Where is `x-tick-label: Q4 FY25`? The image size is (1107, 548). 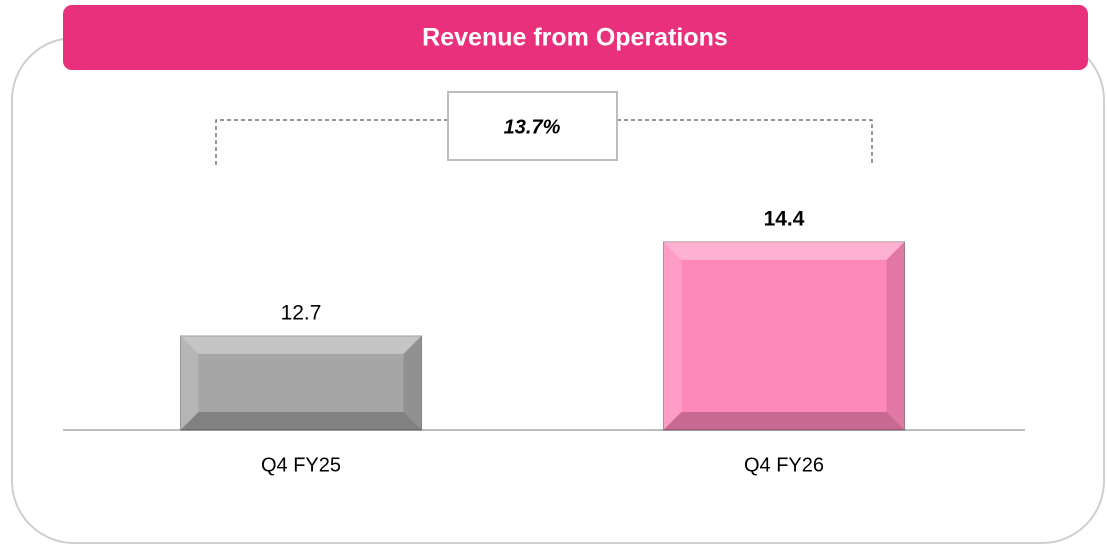
x-tick-label: Q4 FY25 is located at coordinates (301, 465).